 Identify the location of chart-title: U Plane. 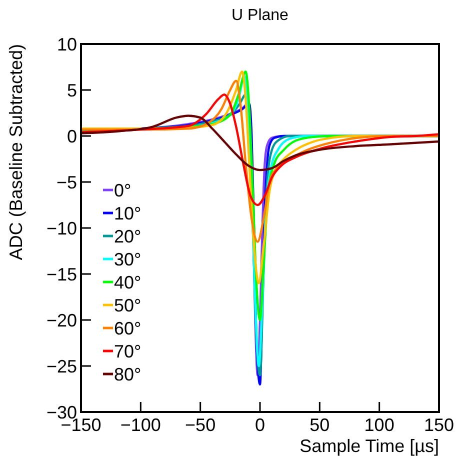
(260, 15).